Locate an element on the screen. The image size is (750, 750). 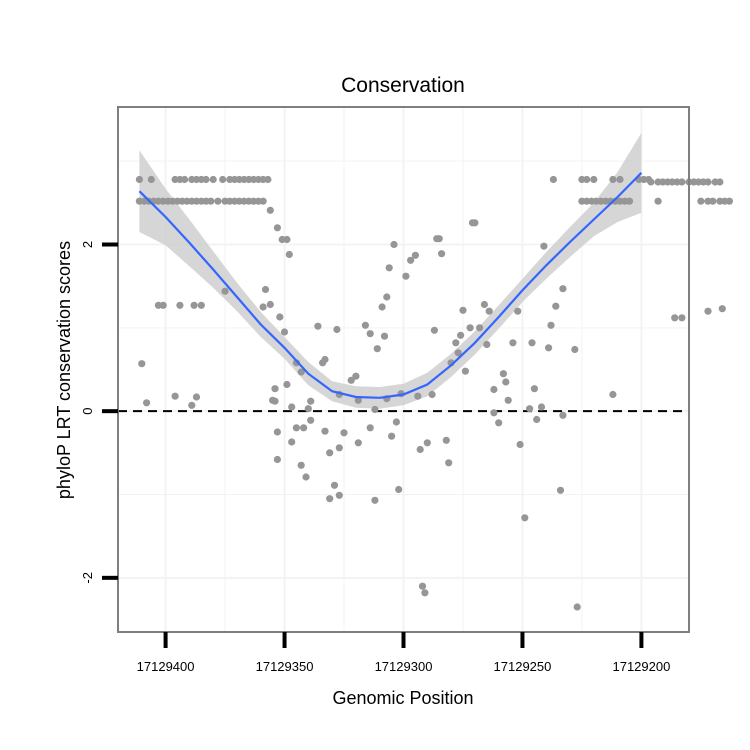
y-axis-ticks: -2 0 2 is located at coordinates (99, 412).